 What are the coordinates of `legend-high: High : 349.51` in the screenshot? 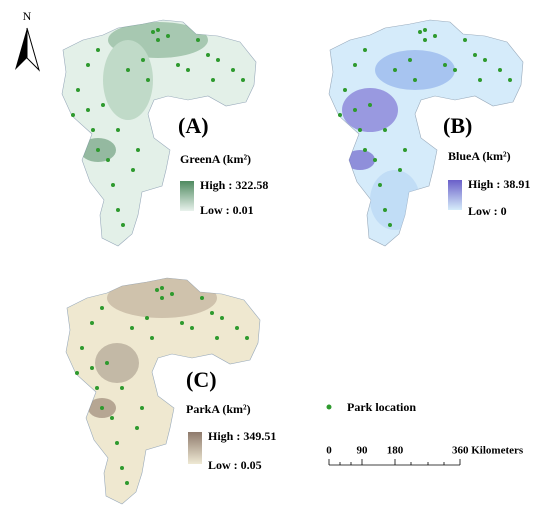 It's located at (242, 436).